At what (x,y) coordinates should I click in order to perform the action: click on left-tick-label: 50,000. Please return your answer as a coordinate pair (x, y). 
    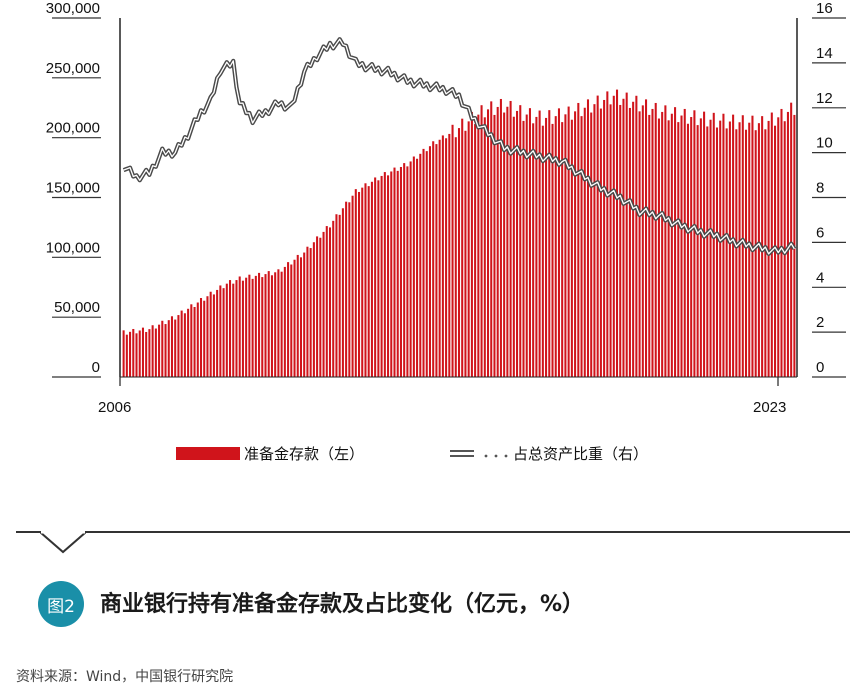
    Looking at the image, I should click on (77, 307).